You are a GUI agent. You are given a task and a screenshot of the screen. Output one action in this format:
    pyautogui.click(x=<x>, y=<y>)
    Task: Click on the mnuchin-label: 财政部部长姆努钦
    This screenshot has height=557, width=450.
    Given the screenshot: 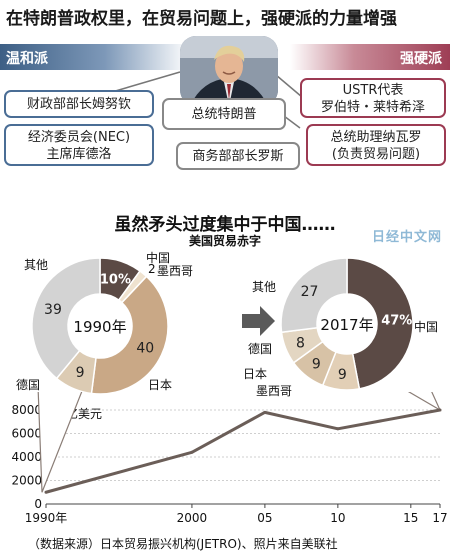 What is the action you would take?
    pyautogui.click(x=78, y=104)
    